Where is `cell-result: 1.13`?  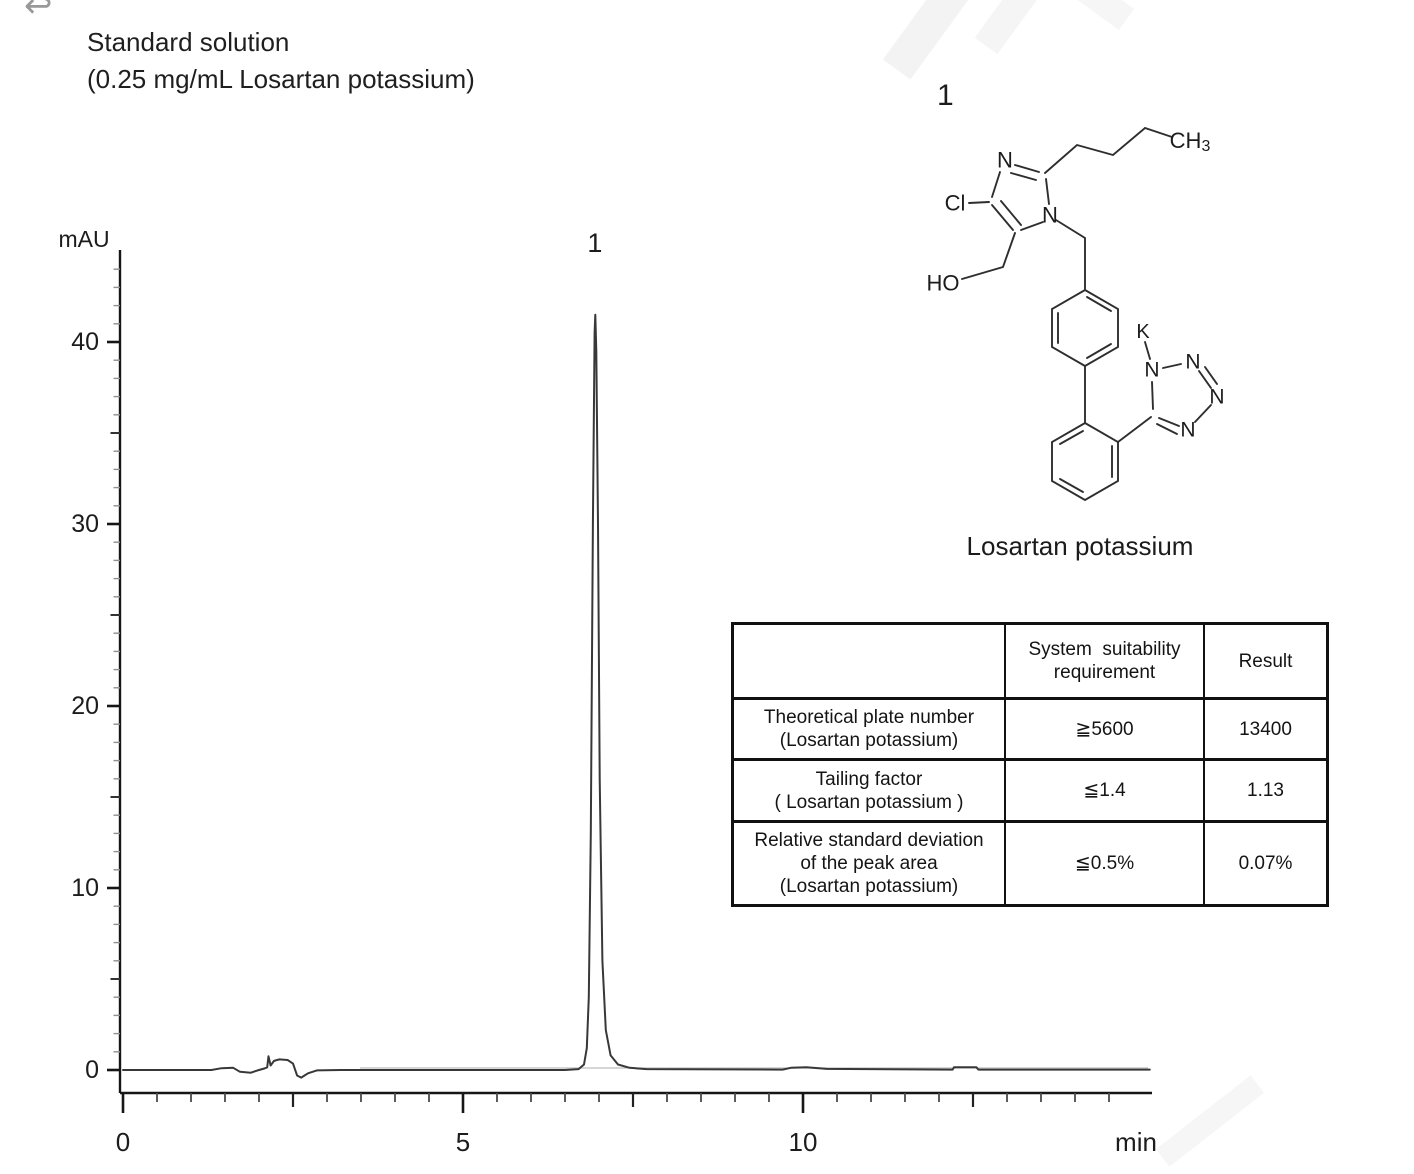 cell-result: 1.13 is located at coordinates (1266, 790).